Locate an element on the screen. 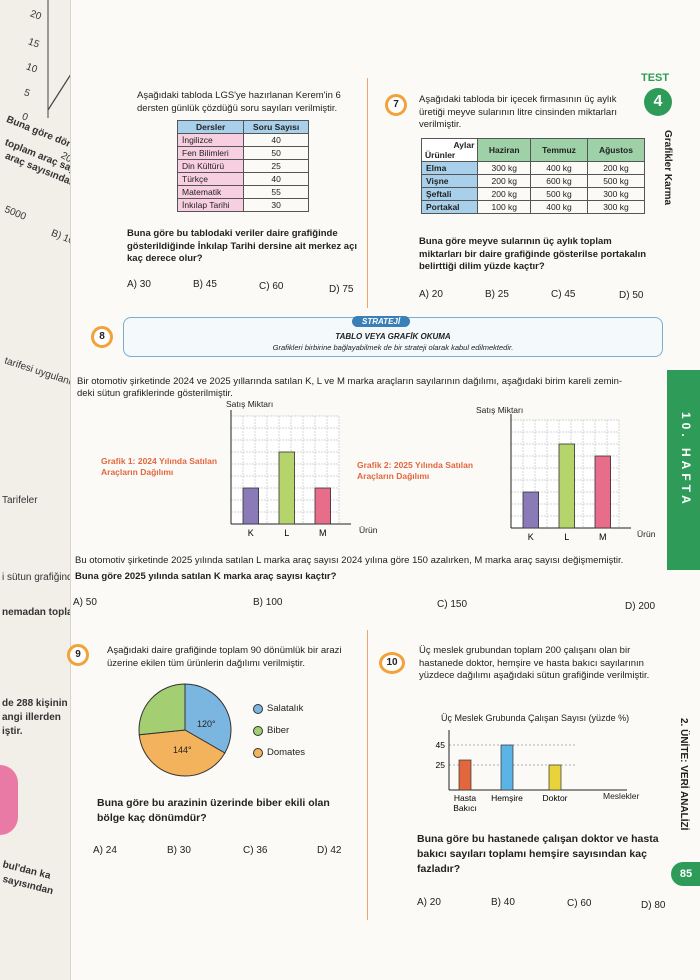 This screenshot has width=700, height=980. option-a: A) 24 is located at coordinates (105, 850).